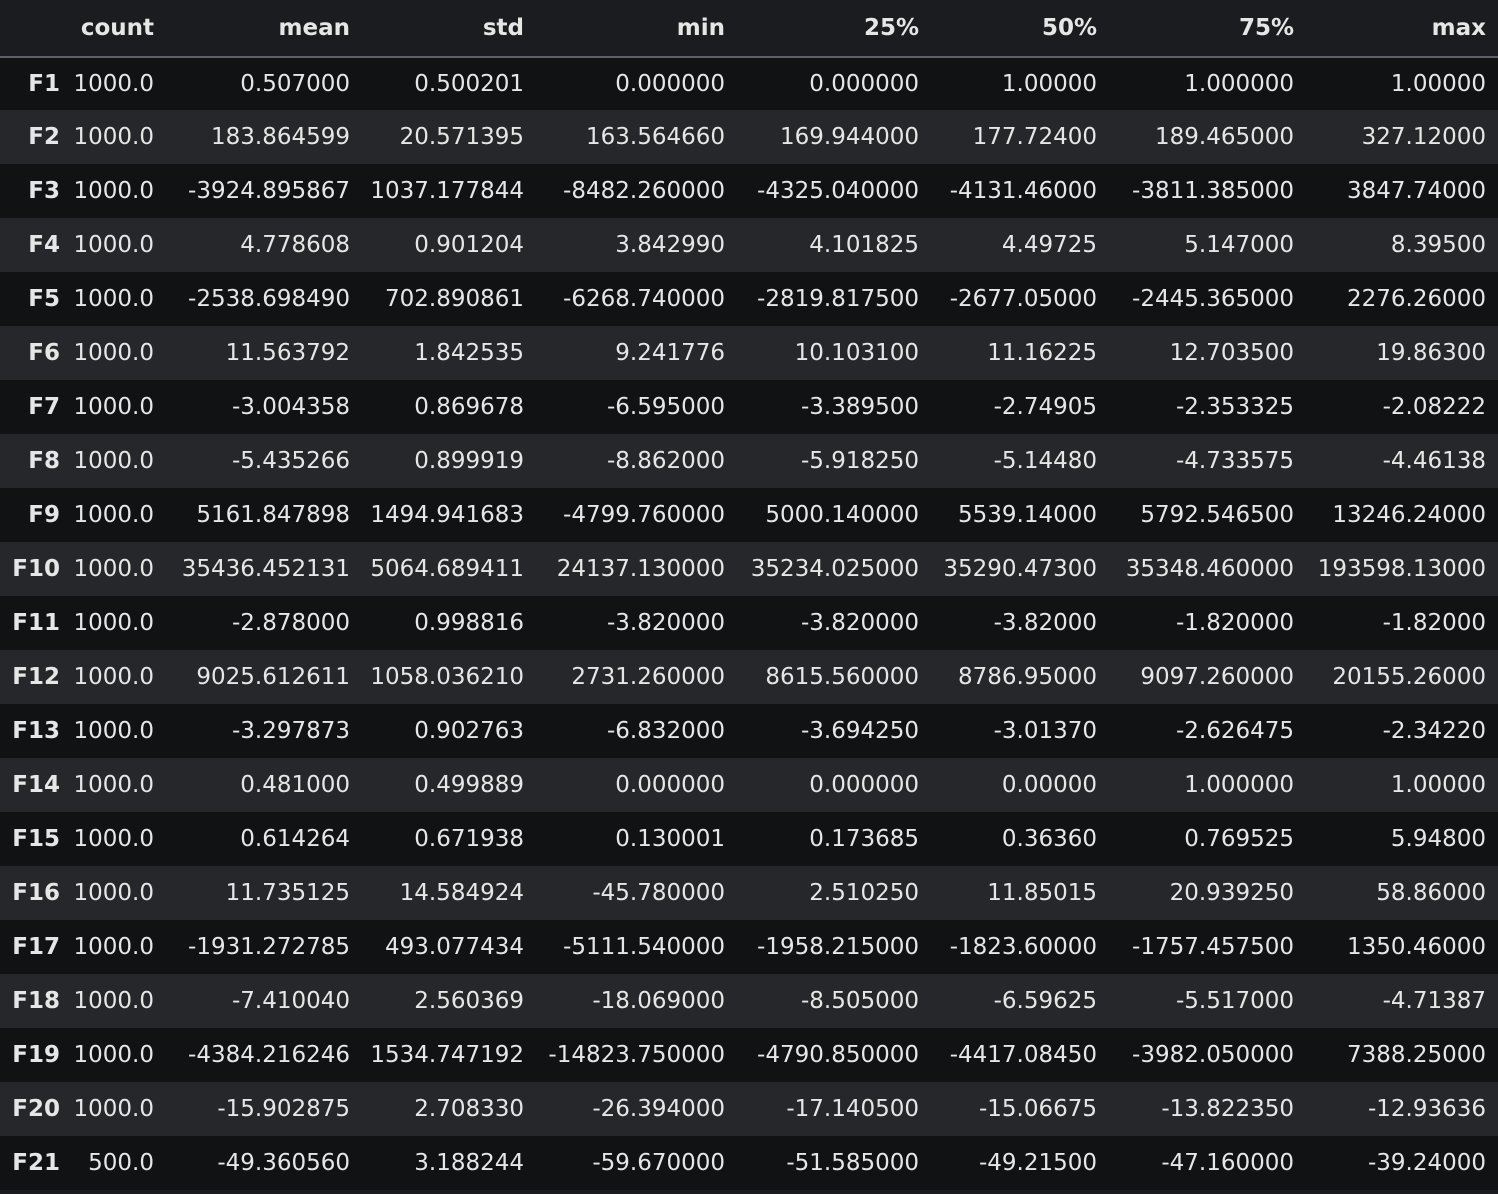 Image resolution: width=1498 pixels, height=1194 pixels. I want to click on cell-std: 0.671938, so click(469, 839).